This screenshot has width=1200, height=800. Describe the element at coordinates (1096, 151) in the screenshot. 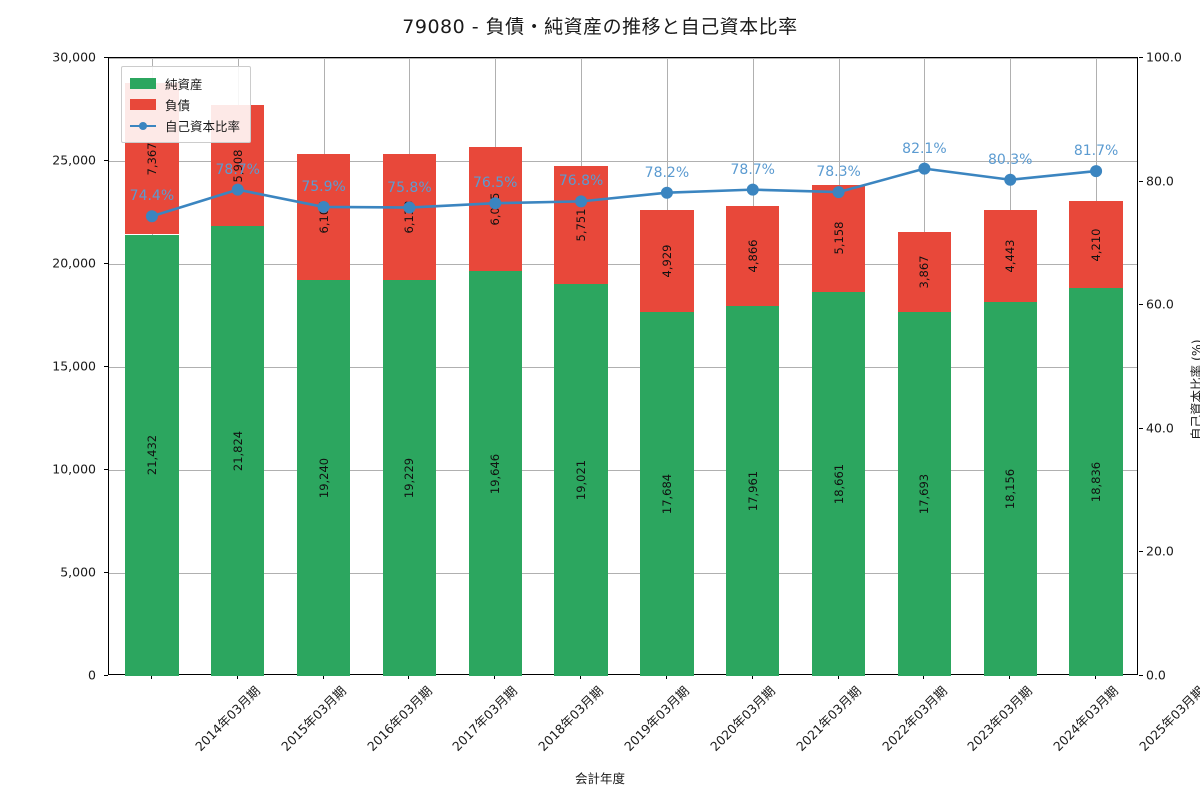

I see `ratio-value-label: 81.7%` at that location.